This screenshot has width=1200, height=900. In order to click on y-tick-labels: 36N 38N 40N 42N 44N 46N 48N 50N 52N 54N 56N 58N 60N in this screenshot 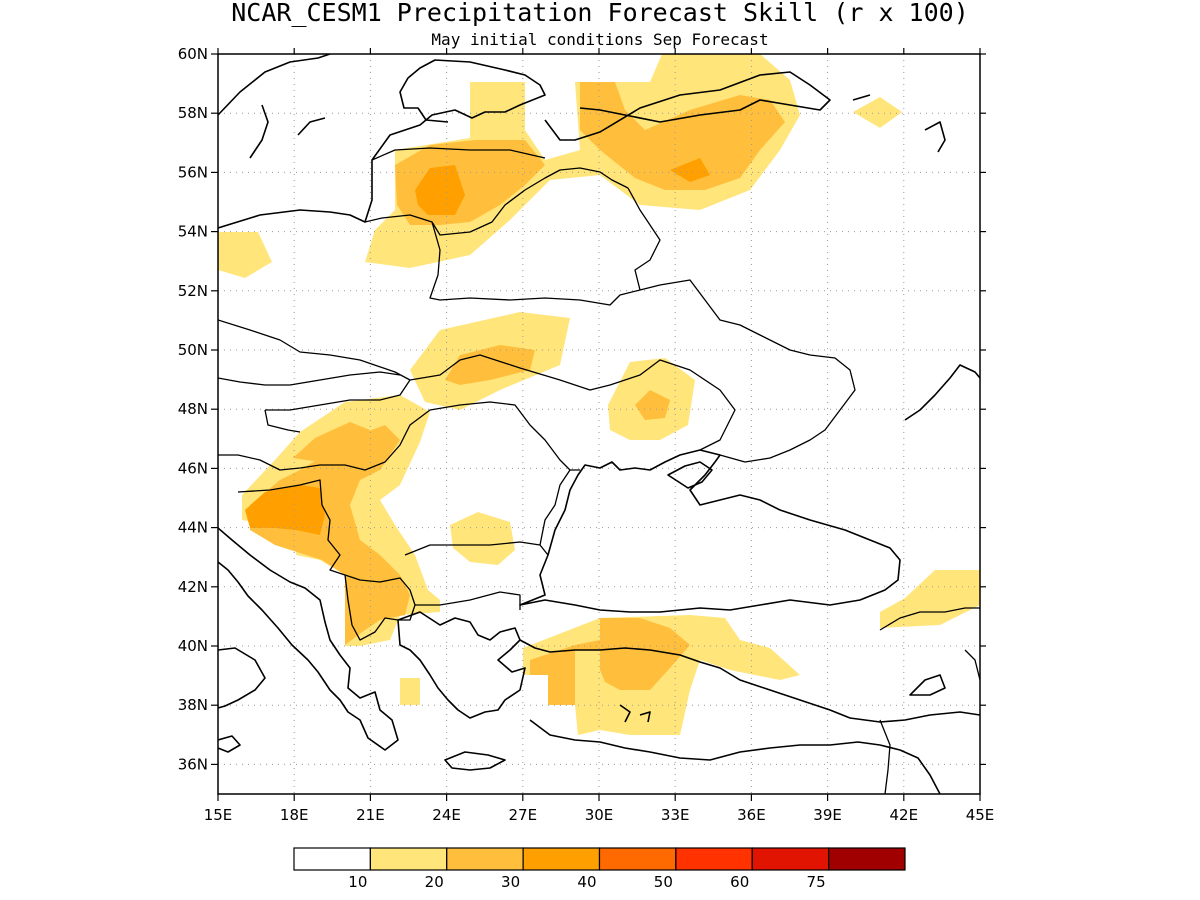, I will do `click(193, 409)`.